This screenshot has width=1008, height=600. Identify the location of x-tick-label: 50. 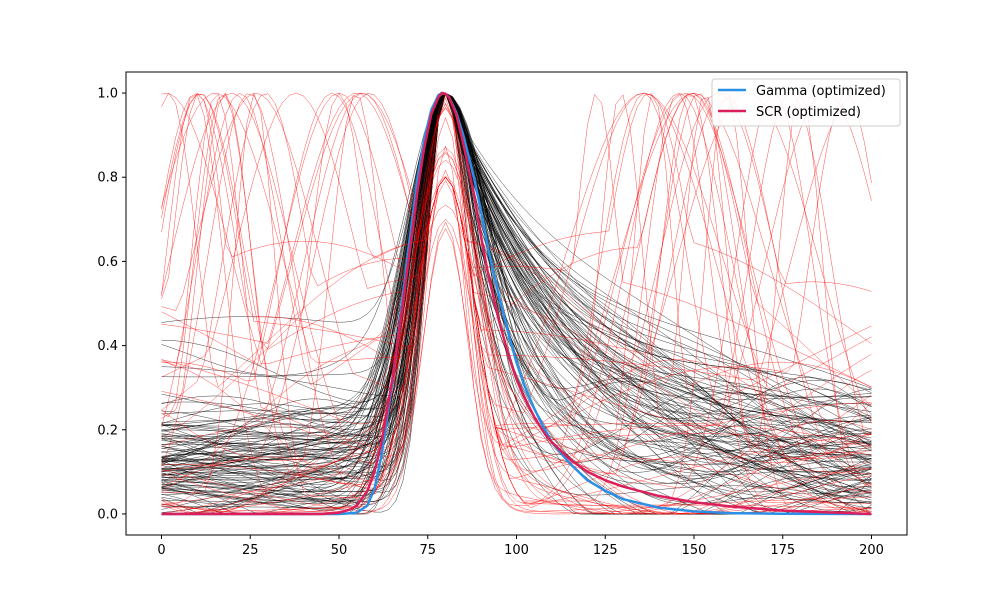
(339, 550).